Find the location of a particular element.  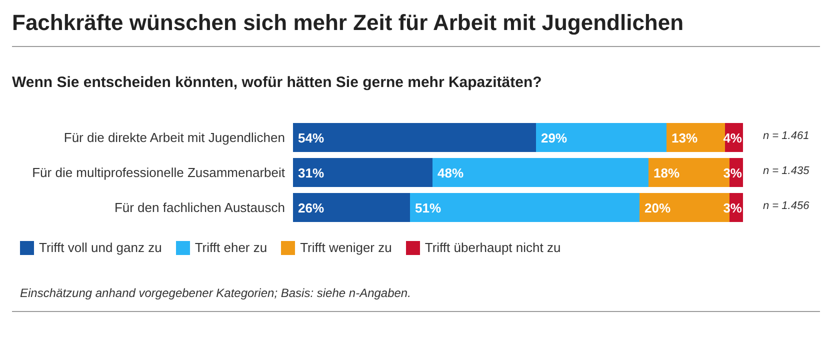

chart-subtitle: Wenn Sie entscheiden könnten, wofür hätten Sie gerne mehr Kapazitäten? is located at coordinates (277, 82).